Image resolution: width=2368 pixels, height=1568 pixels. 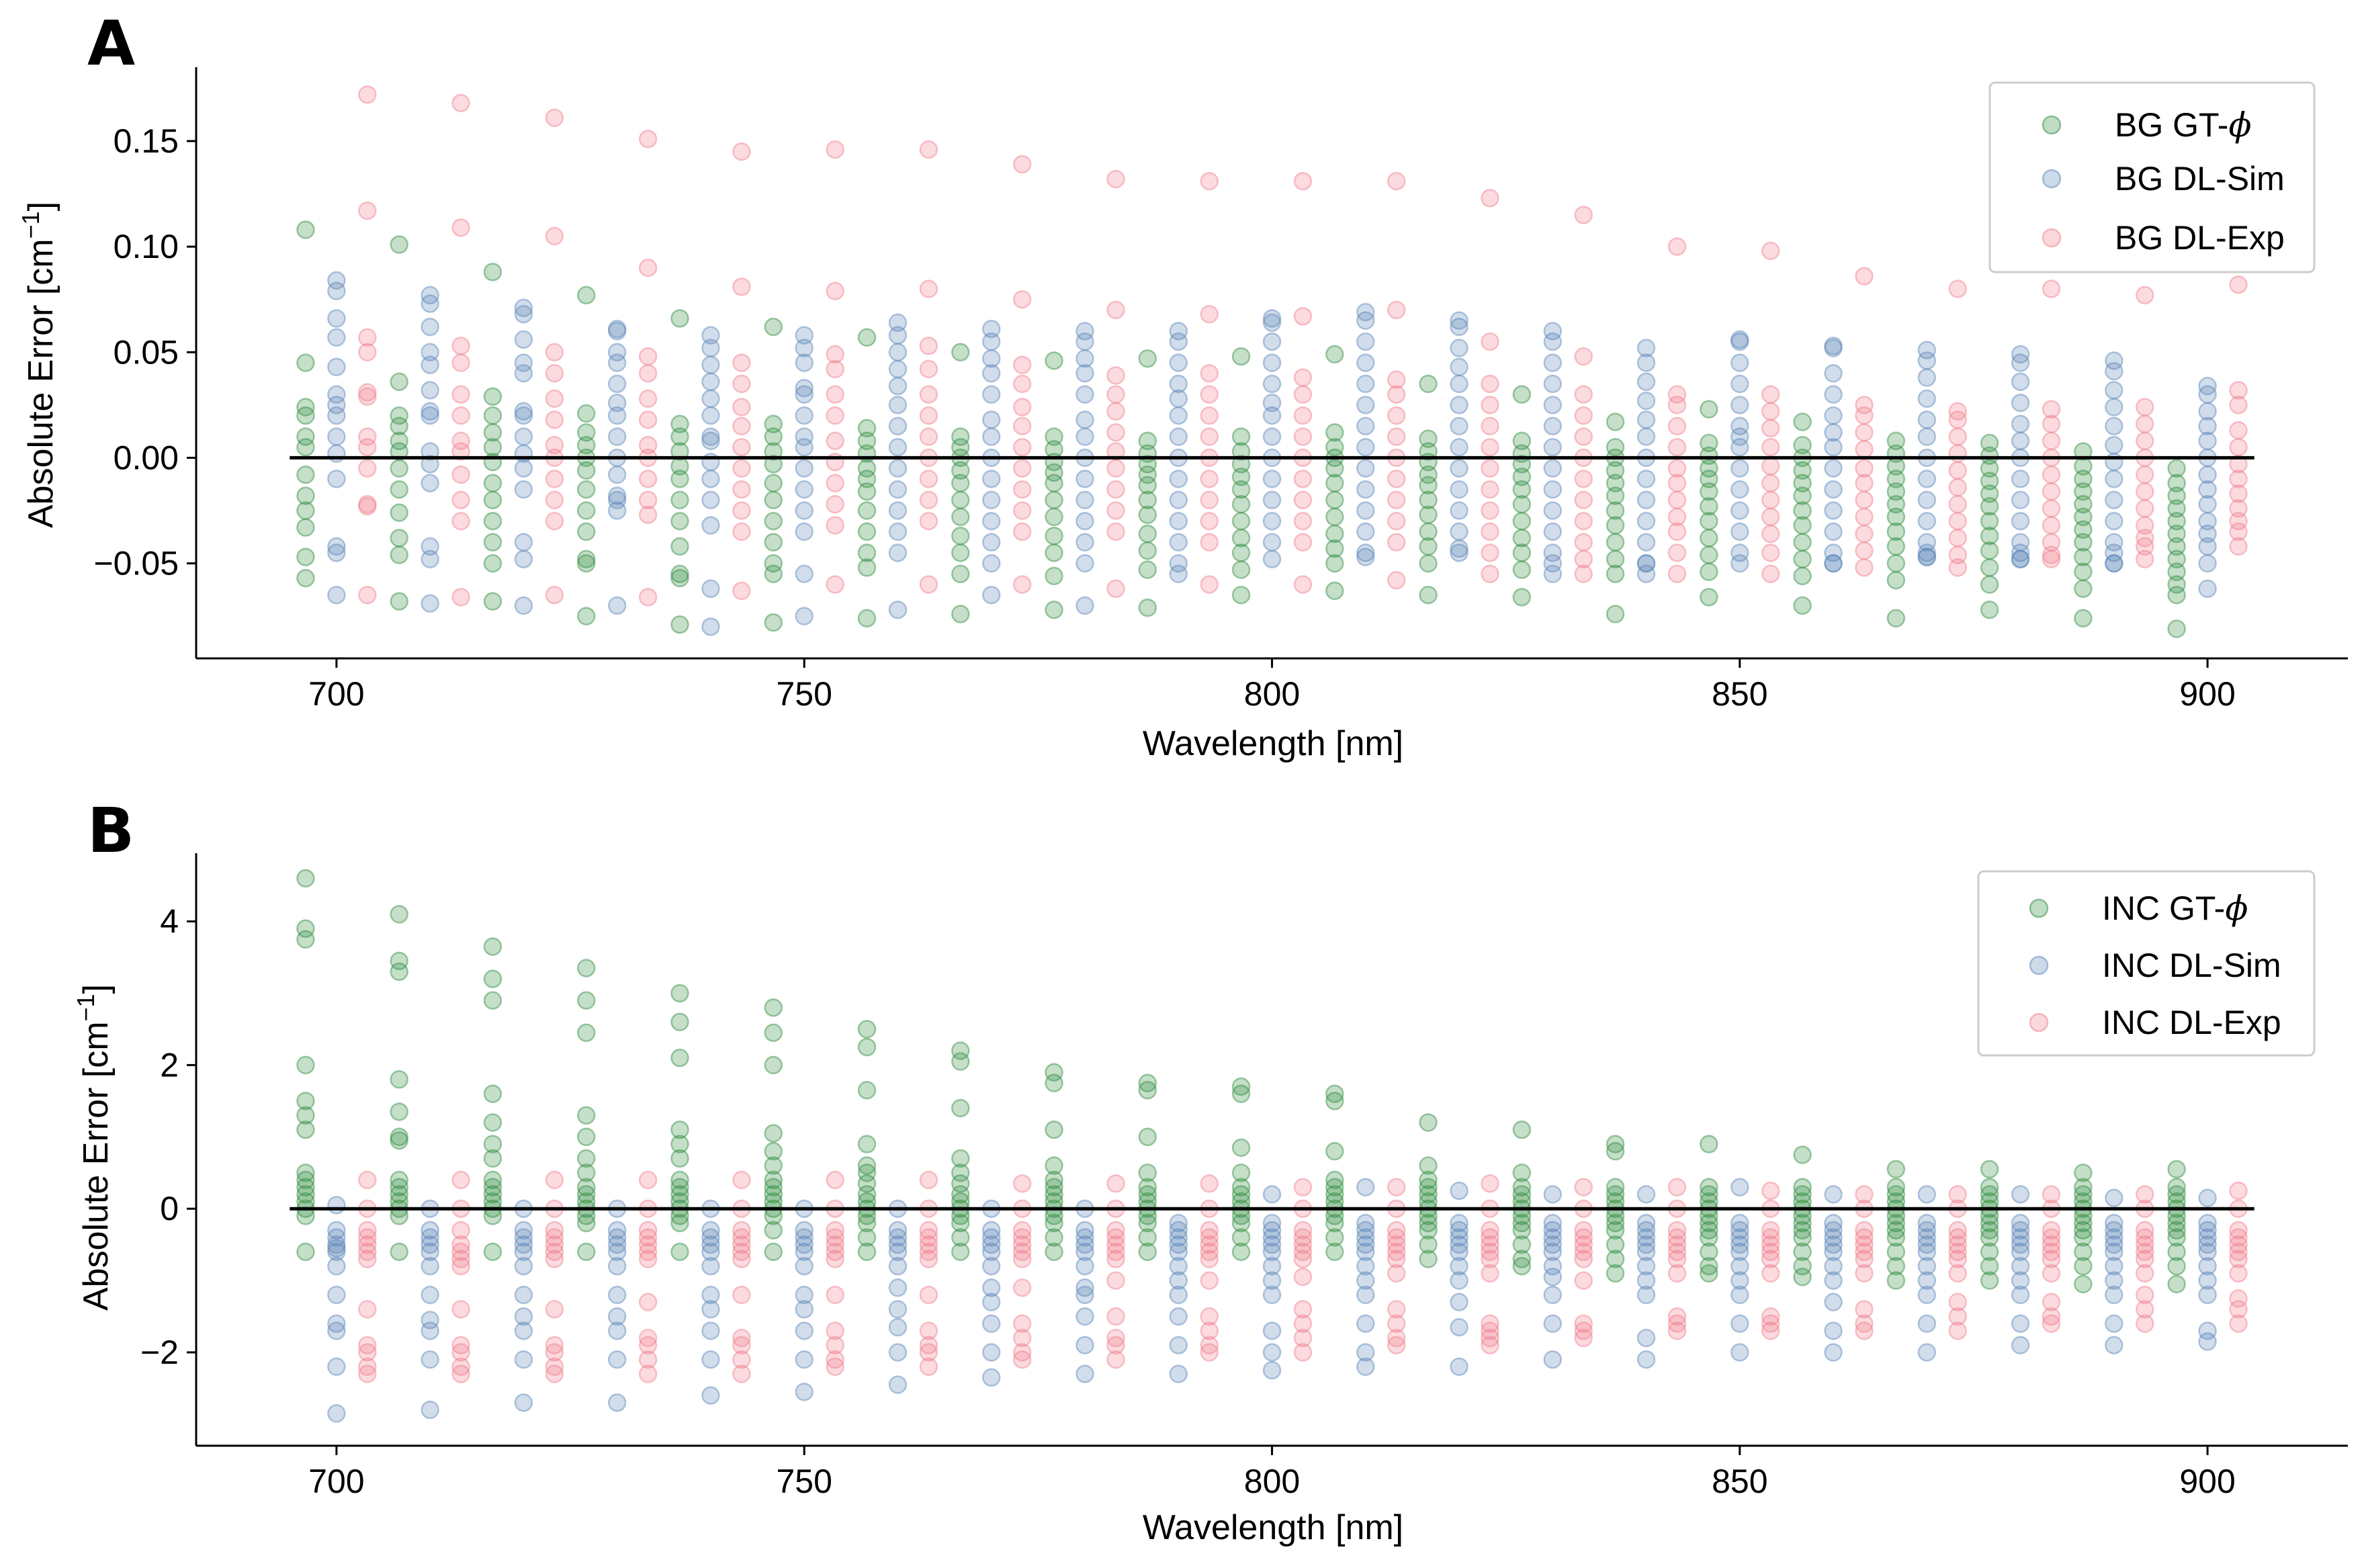 I want to click on panel-b-x-ticks: 700 750 800 850 900, so click(x=1272, y=1473).